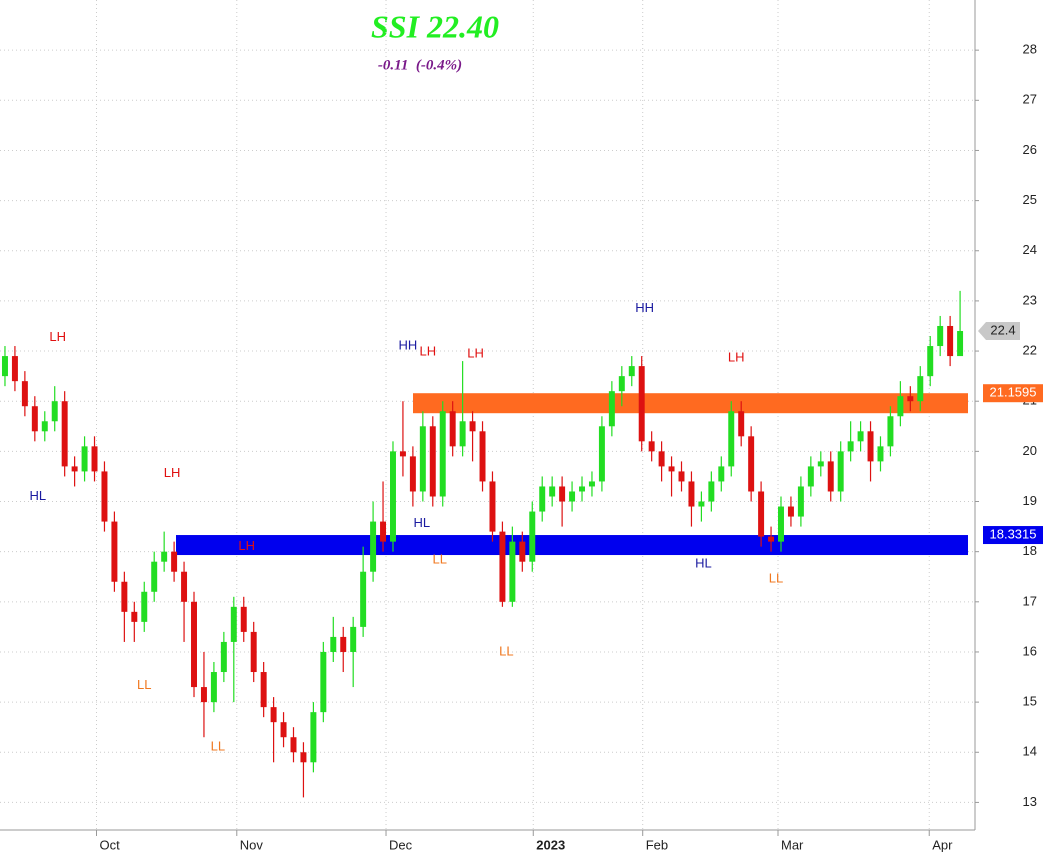 The width and height of the screenshot is (1044, 857). I want to click on y-tick-label: 16, so click(1030, 650).